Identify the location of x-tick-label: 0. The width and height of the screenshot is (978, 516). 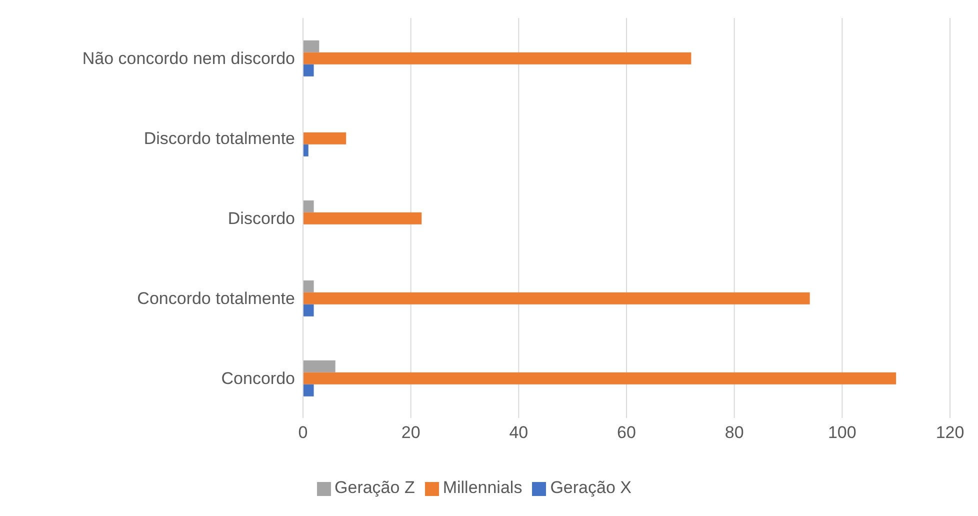
(303, 432).